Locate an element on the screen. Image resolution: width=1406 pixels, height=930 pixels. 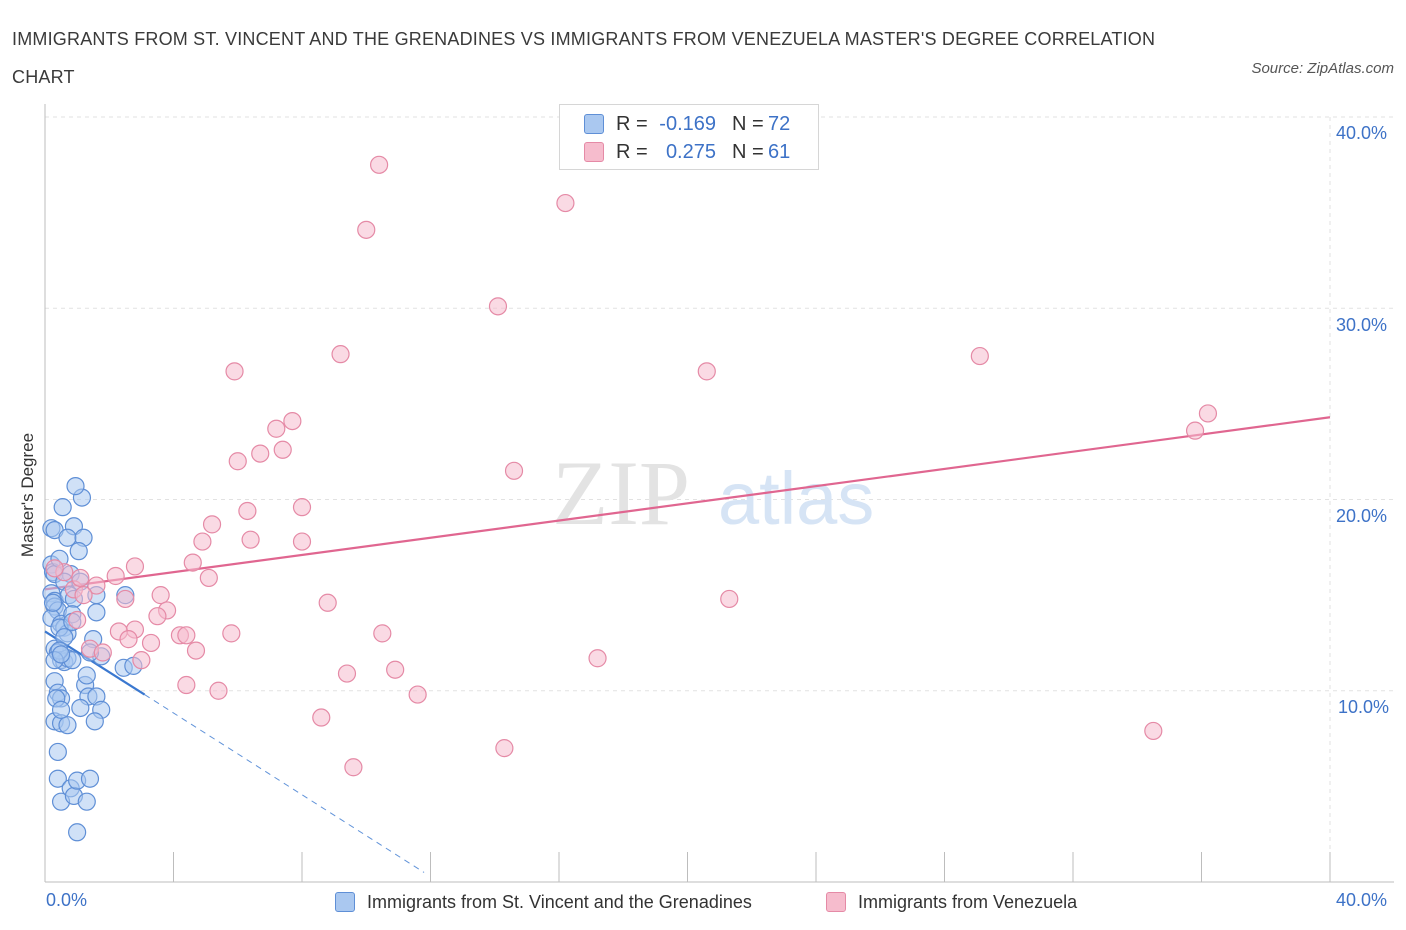
series-legend-pink: Immigrants from Venezuela is located at coordinates (951, 902).